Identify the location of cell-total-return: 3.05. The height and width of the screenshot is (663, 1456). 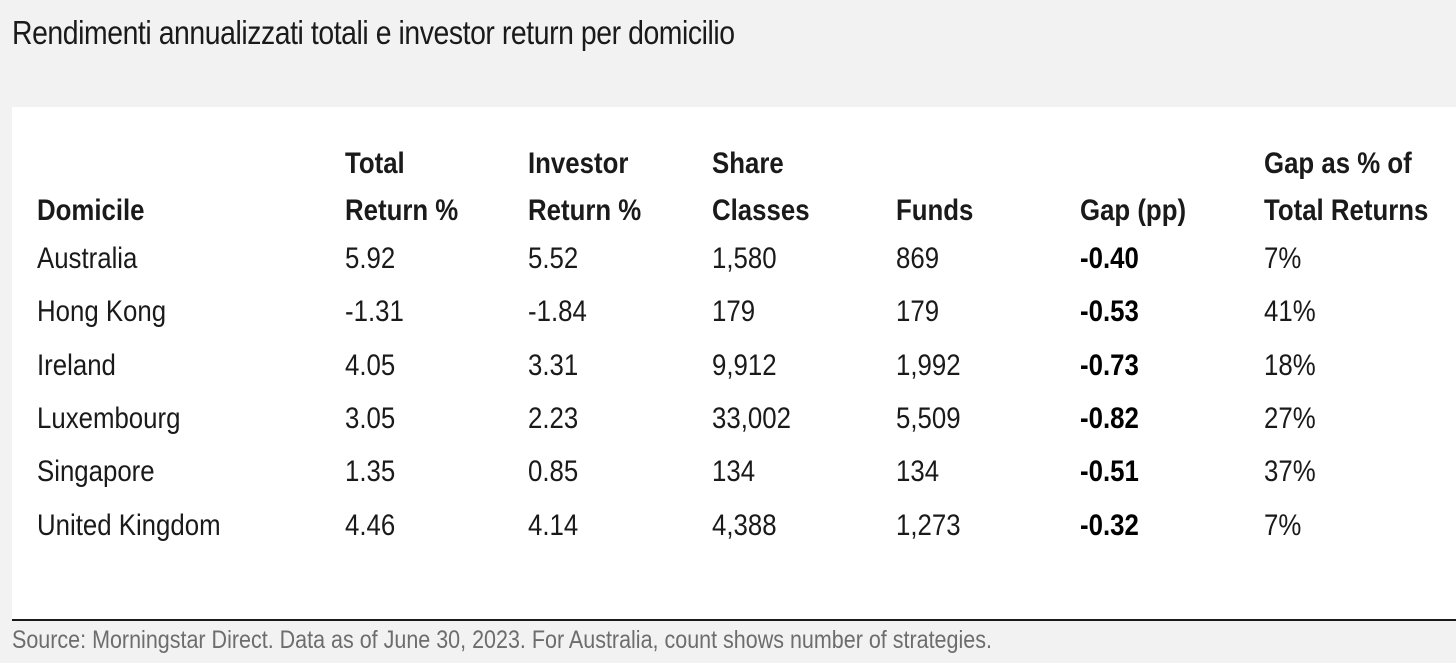
(370, 418).